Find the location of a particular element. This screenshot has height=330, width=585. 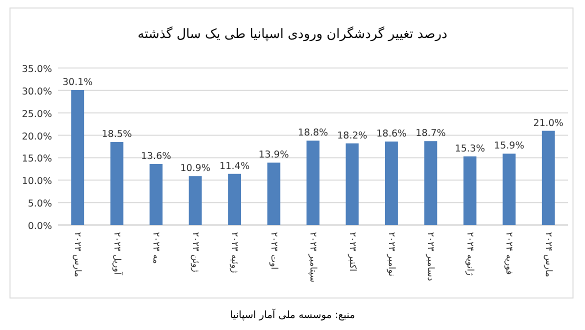

y-tick-label: 10.0% is located at coordinates (37, 182).